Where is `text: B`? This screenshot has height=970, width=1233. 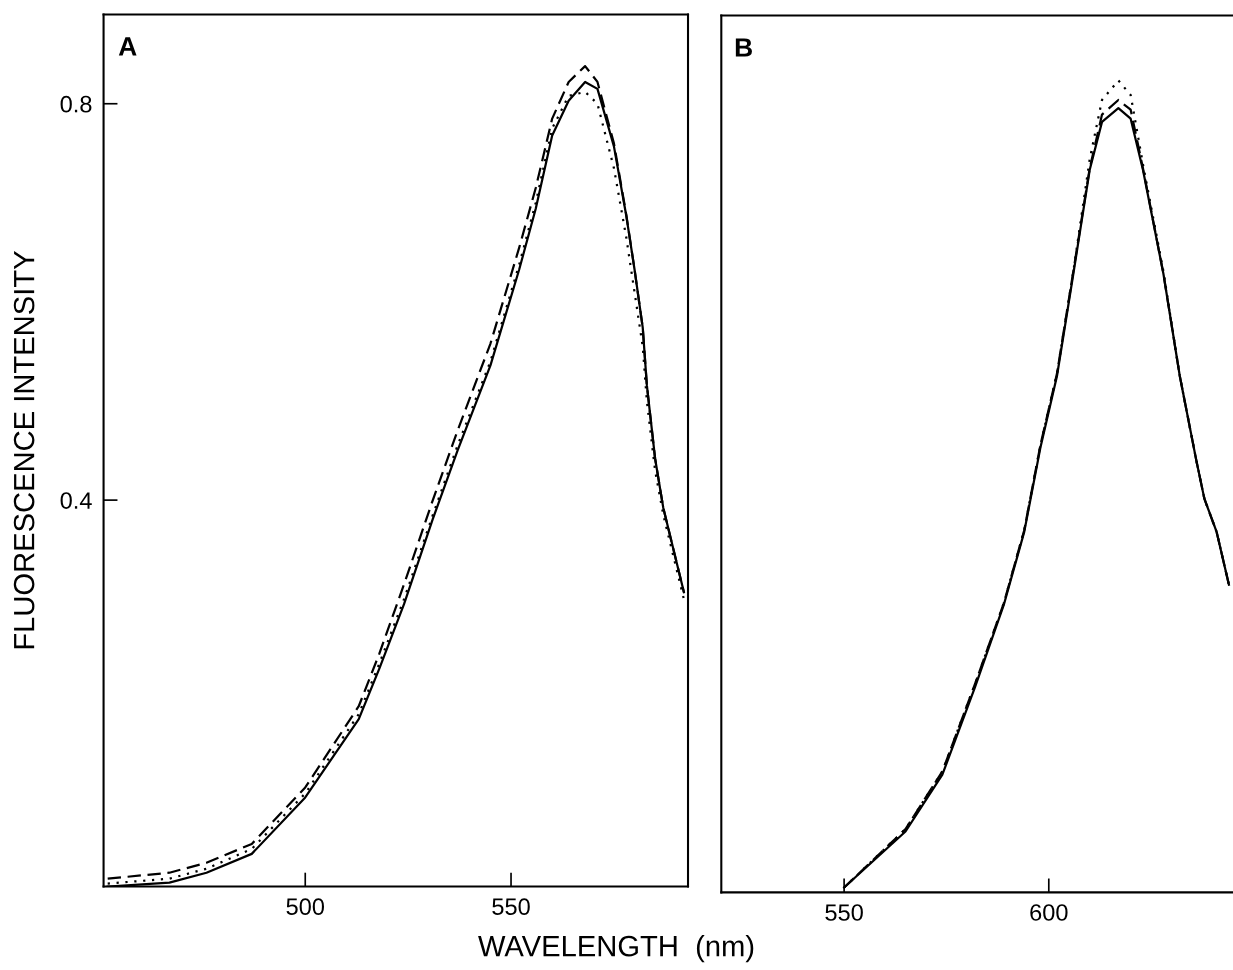
text: B is located at coordinates (743, 47).